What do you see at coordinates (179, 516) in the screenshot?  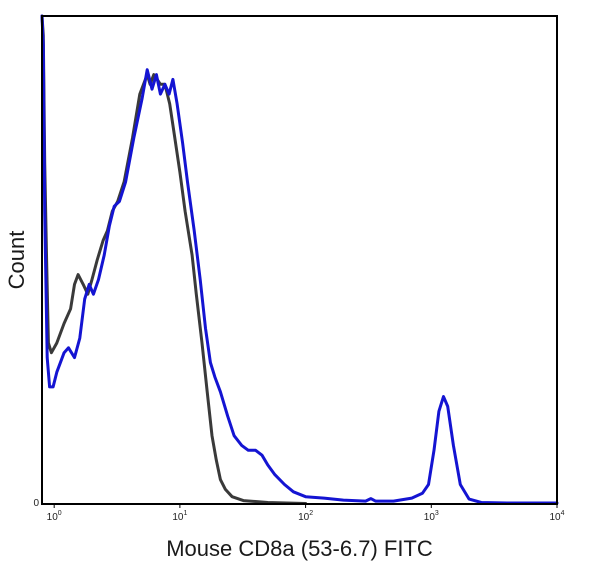 I see `x-tick-label: 10¹` at bounding box center [179, 516].